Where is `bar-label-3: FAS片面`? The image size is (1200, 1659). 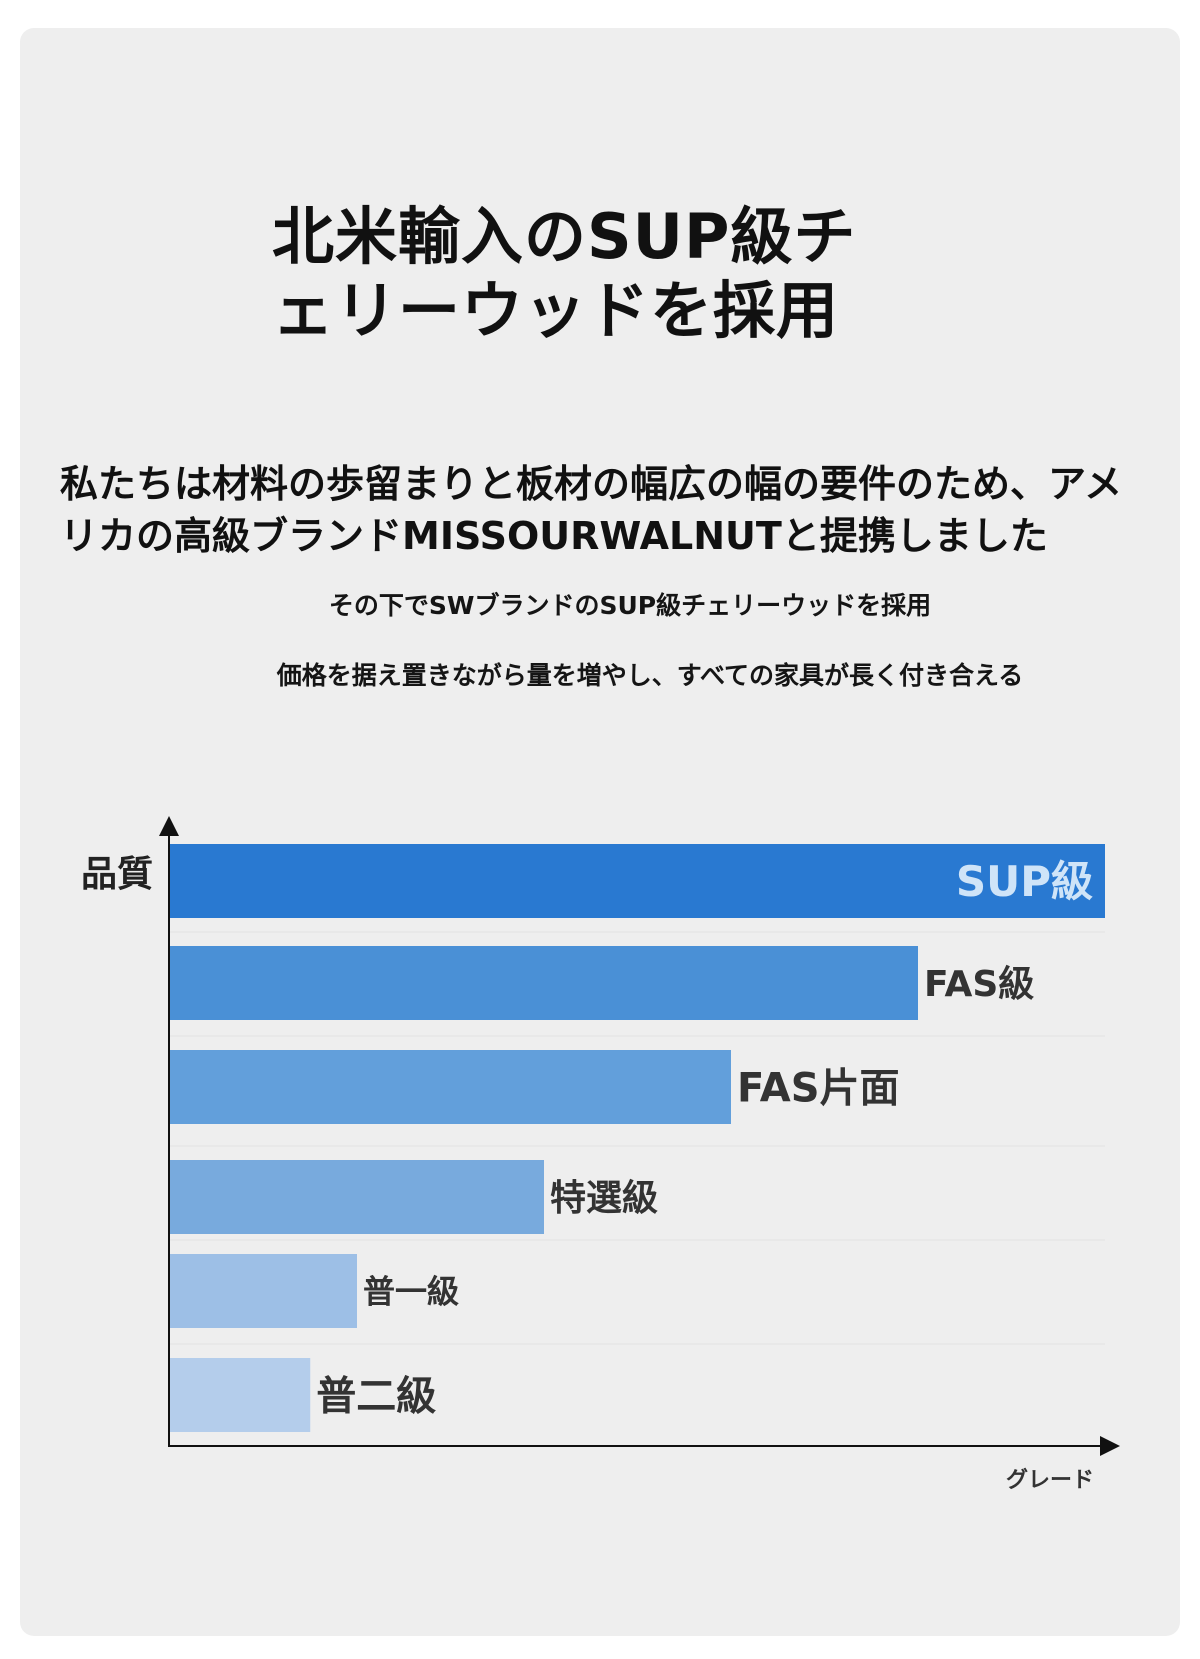
bar-label-3: FAS片面 is located at coordinates (818, 1088).